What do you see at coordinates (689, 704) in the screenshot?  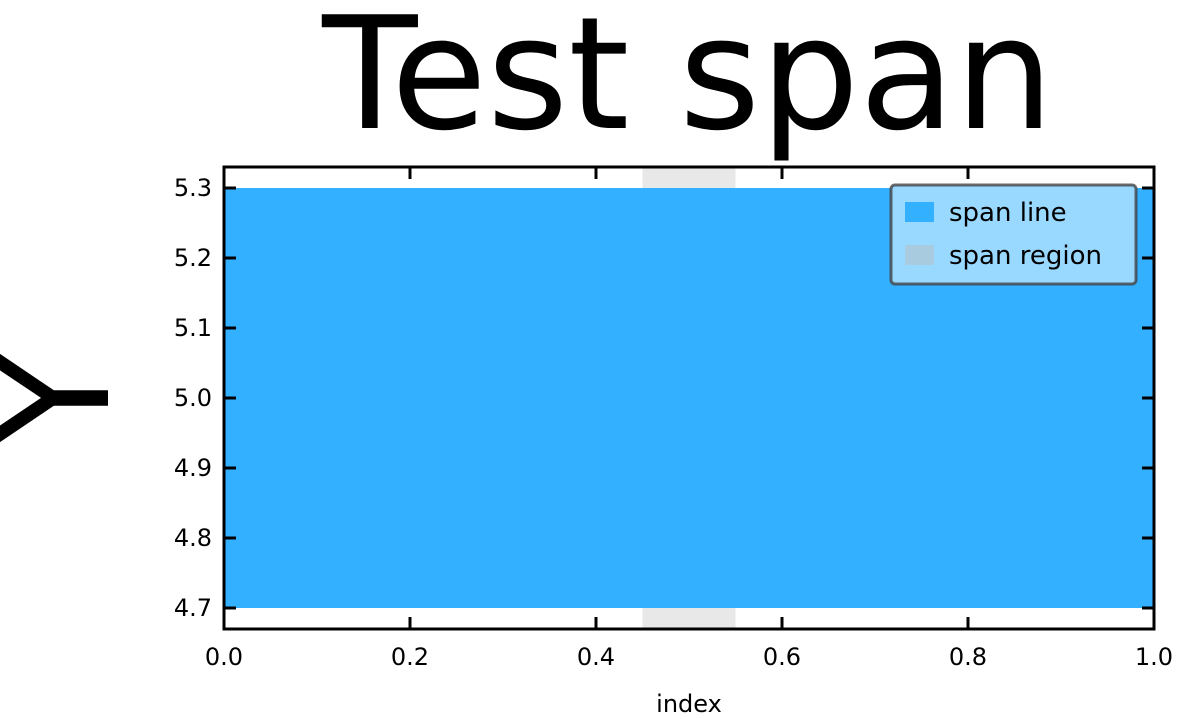 I see `x-axis-label: index` at bounding box center [689, 704].